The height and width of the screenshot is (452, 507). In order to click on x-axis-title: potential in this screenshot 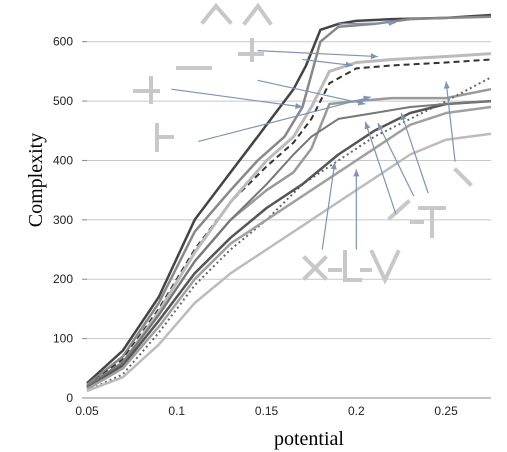, I will do `click(309, 439)`.